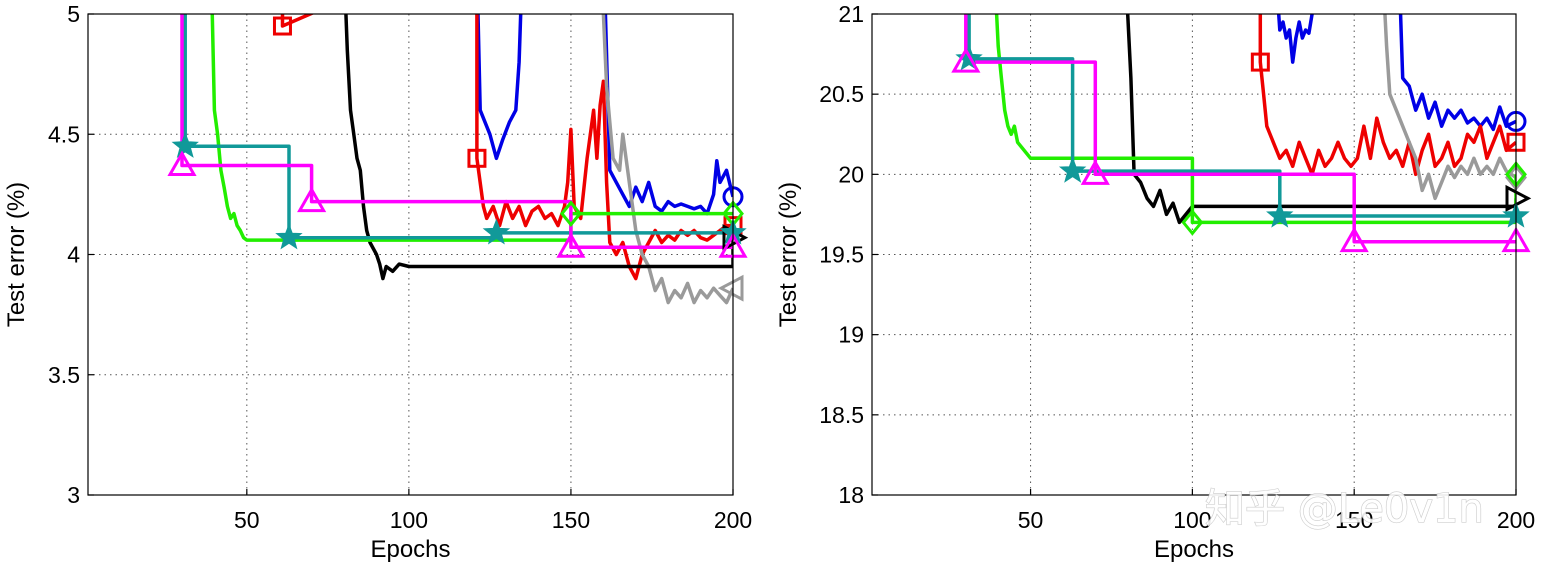  What do you see at coordinates (841, 415) in the screenshot?
I see `y-tick-label: 18.5` at bounding box center [841, 415].